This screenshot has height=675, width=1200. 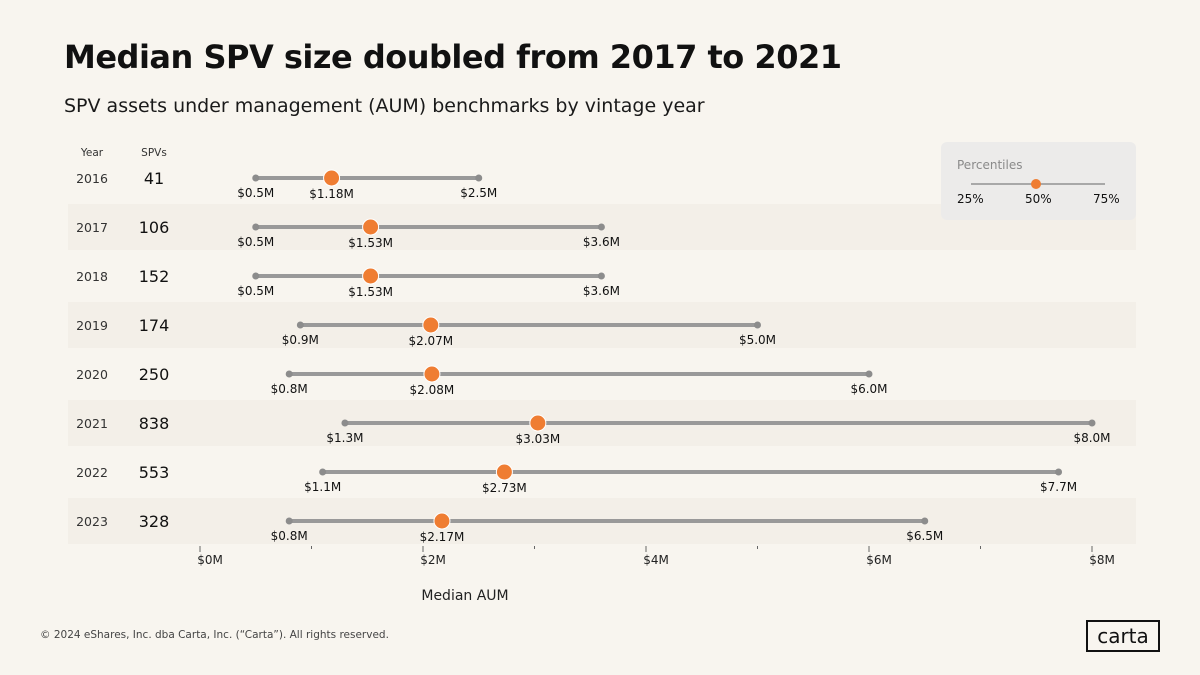 What do you see at coordinates (1123, 636) in the screenshot?
I see `carta-logo: carta` at bounding box center [1123, 636].